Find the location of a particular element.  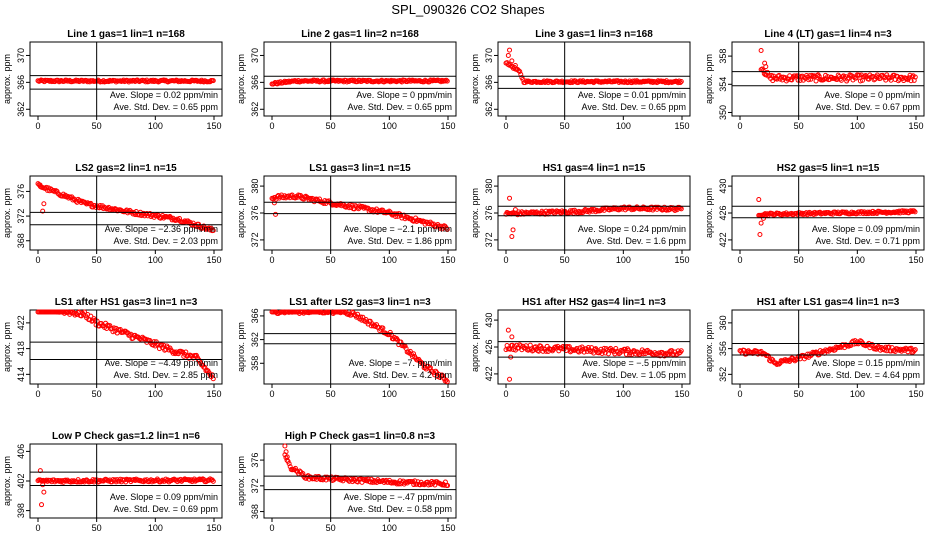

y-tick-label: 380 is located at coordinates (489, 186).